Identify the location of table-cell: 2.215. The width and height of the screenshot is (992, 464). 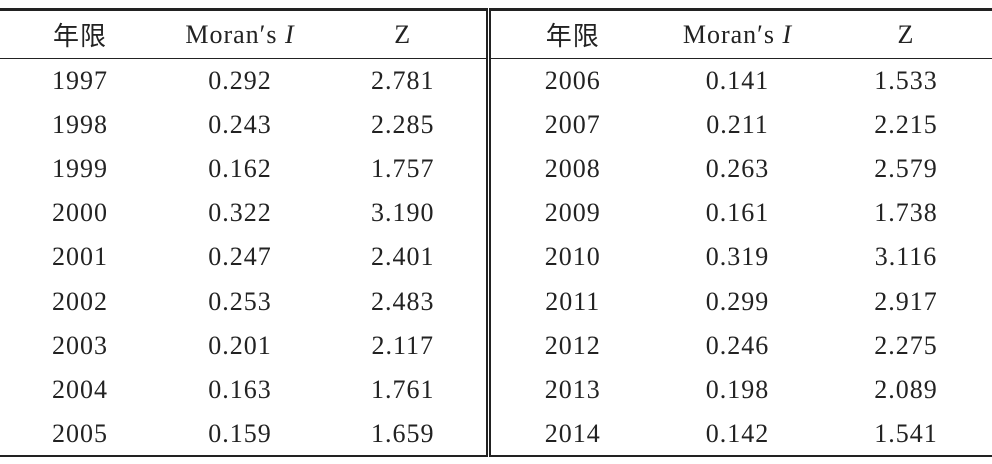
(906, 124).